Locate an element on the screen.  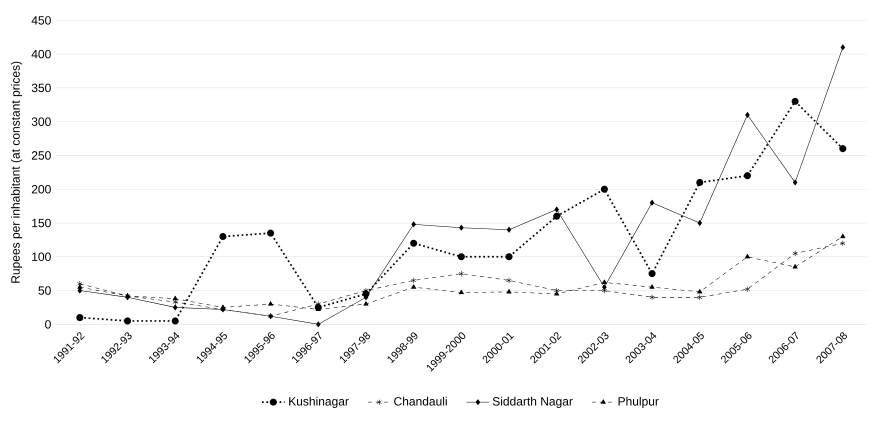
legend-label: Phulpur is located at coordinates (638, 402).